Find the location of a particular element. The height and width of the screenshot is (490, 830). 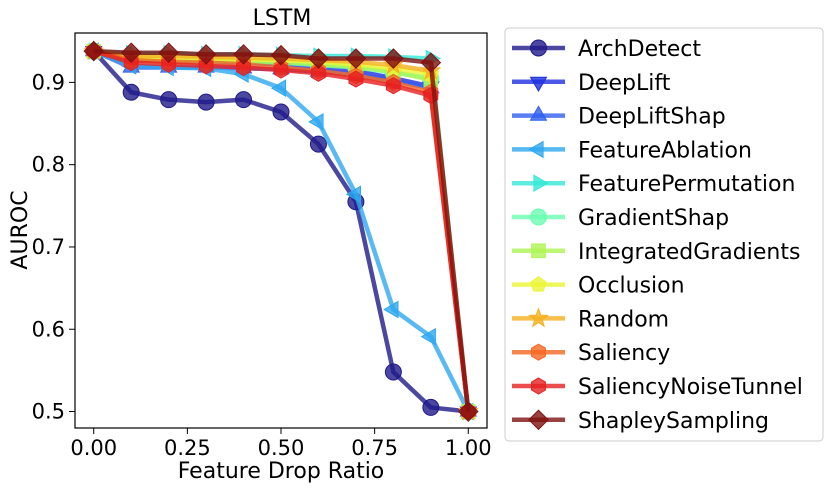

legend-entry-integratedgradients: IntegratedGradients is located at coordinates (656, 252).